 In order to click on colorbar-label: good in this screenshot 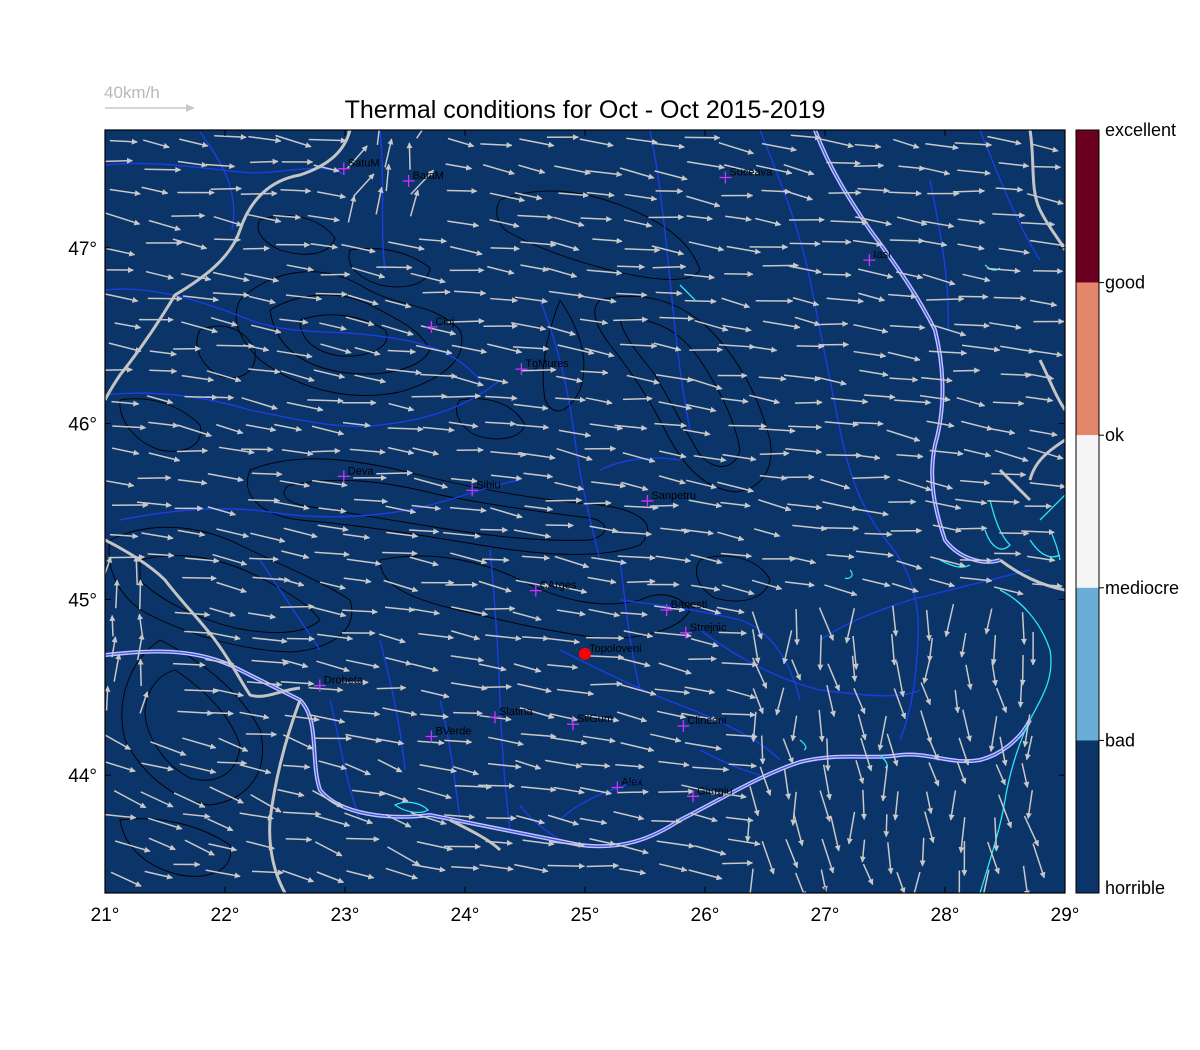, I will do `click(1125, 283)`.